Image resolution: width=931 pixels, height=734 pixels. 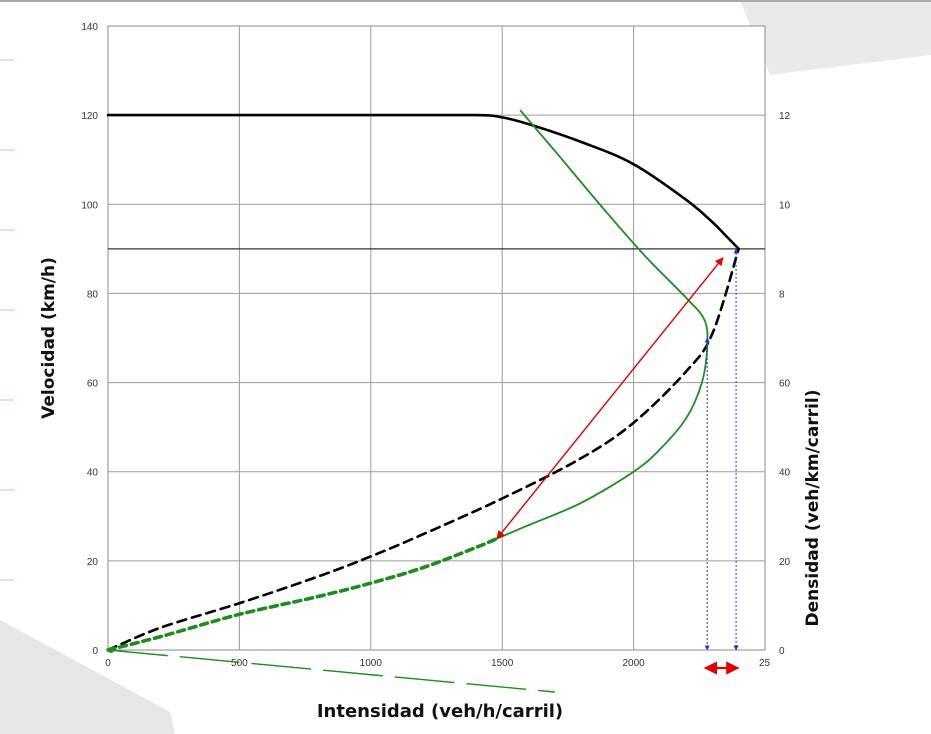 I want to click on y-axis-title: Velocidad (km/h), so click(x=49, y=338).